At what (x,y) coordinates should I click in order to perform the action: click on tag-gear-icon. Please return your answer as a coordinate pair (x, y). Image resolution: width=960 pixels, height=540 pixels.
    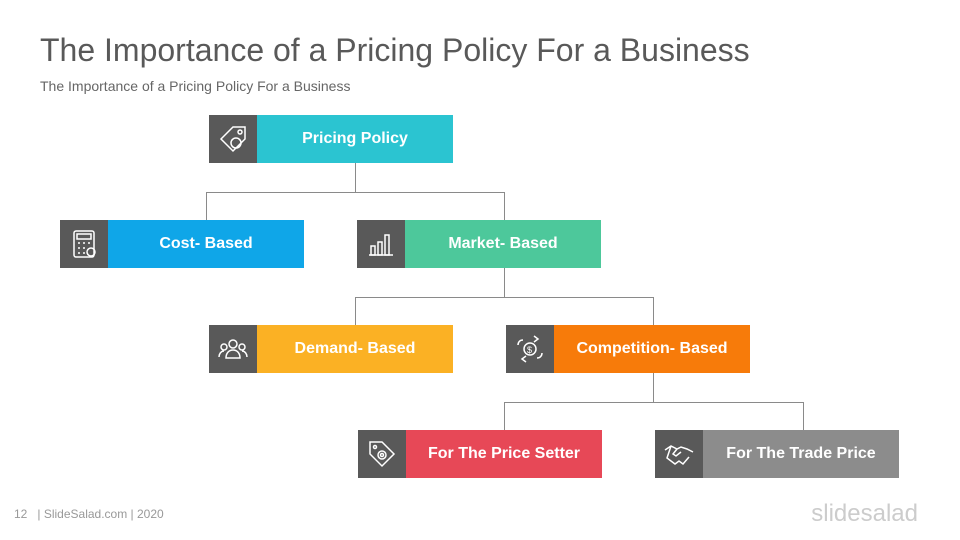
    Looking at the image, I should click on (382, 454).